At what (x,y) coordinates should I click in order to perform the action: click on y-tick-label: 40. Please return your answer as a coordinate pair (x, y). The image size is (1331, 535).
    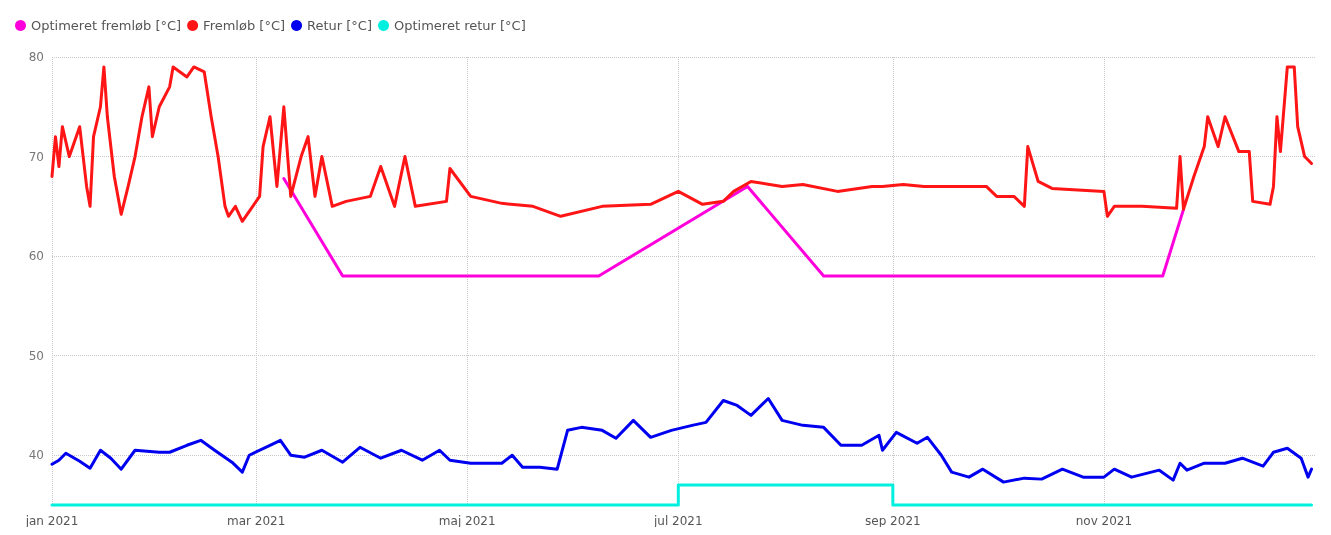
    Looking at the image, I should click on (36, 455).